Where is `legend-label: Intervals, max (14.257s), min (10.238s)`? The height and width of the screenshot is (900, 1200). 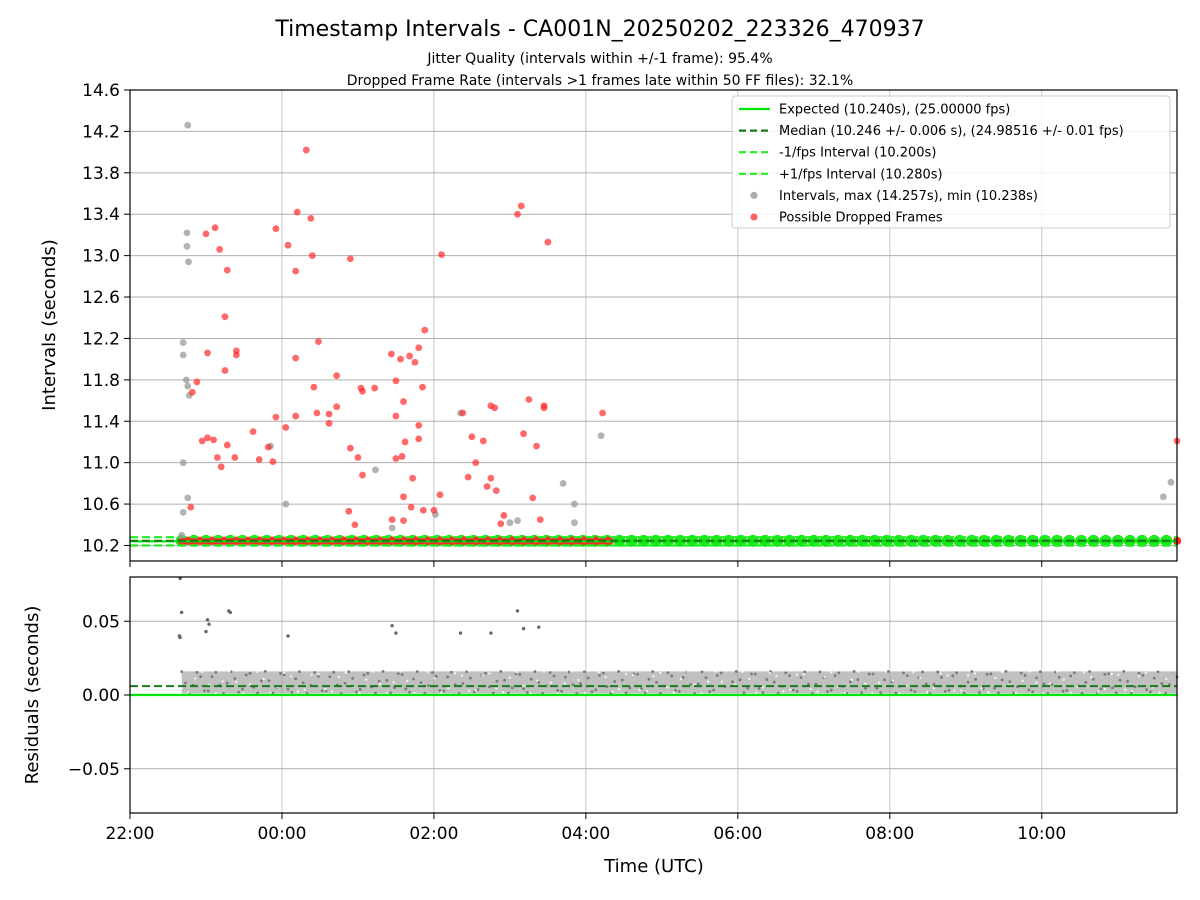
legend-label: Intervals, max (14.257s), min (10.238s) is located at coordinates (908, 196).